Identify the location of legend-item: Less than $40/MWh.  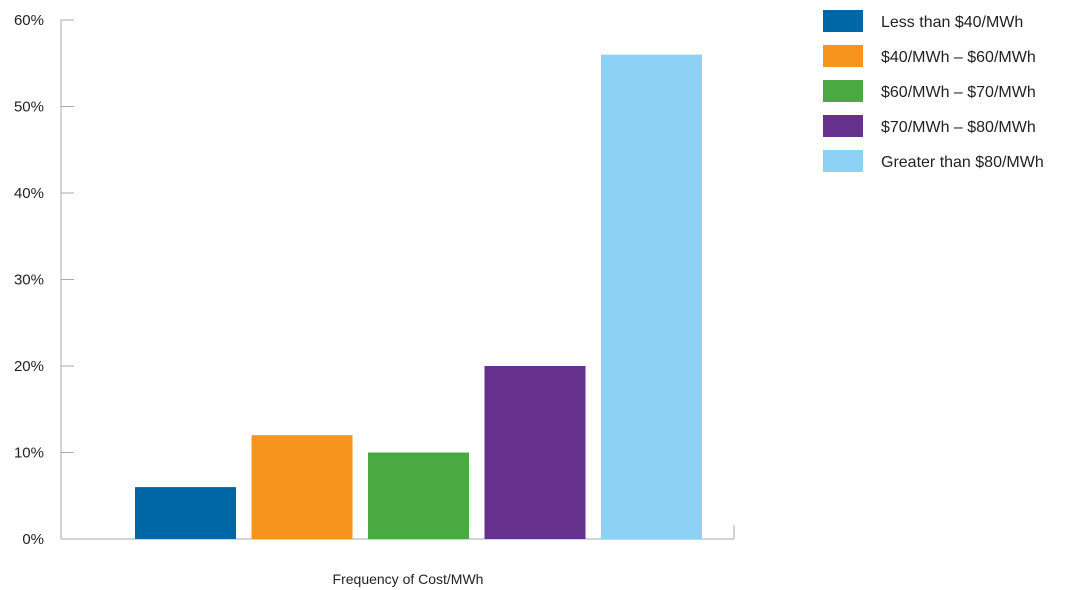
(923, 21).